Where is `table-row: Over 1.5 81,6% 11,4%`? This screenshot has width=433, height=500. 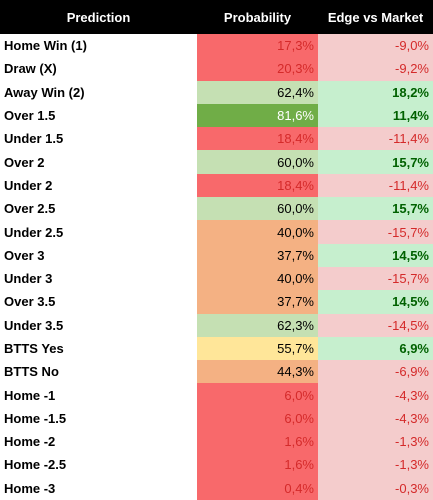
table-row: Over 1.5 81,6% 11,4% is located at coordinates (216, 115).